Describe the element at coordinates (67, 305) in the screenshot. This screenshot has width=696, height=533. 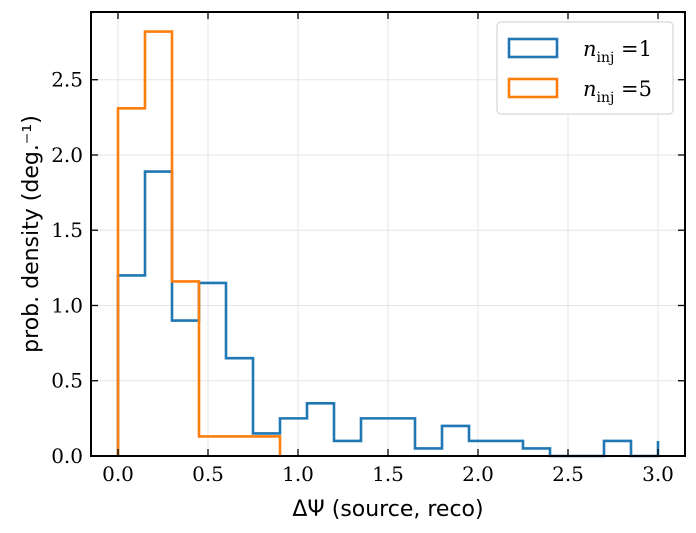
I see `y-tick-label: 1.0` at that location.